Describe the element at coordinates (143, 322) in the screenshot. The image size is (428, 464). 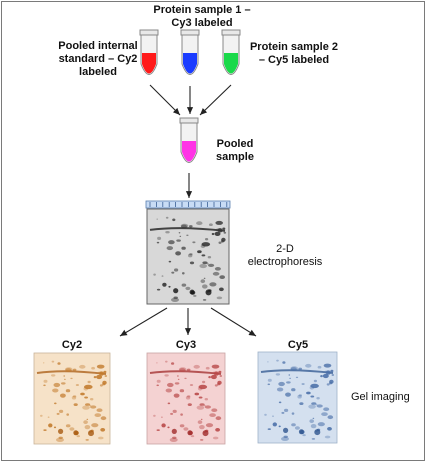
I see `arrow-gel-to-cy2` at that location.